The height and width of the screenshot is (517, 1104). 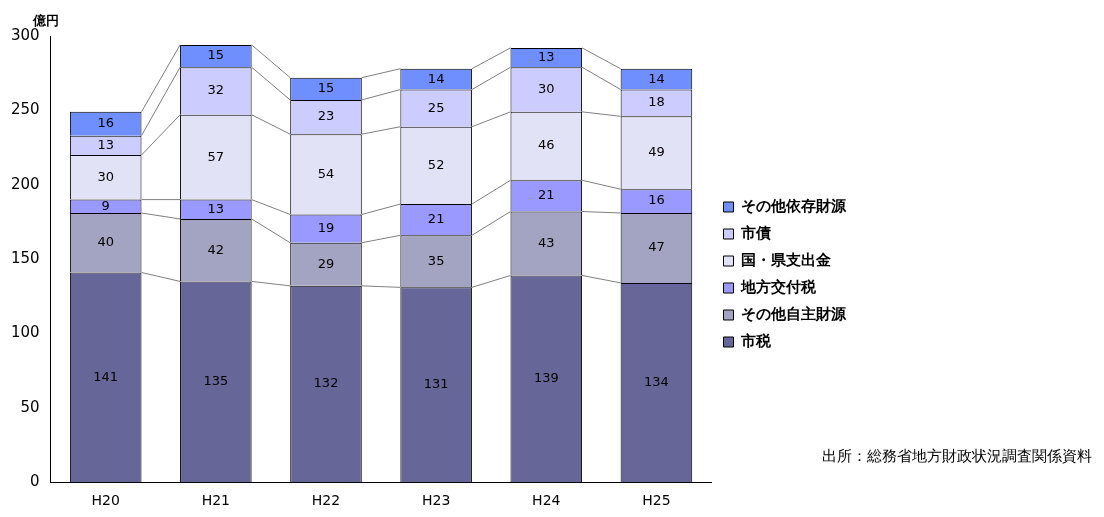 I want to click on text: 出所：総務省地方財政状況調査関係資料, so click(x=957, y=456).